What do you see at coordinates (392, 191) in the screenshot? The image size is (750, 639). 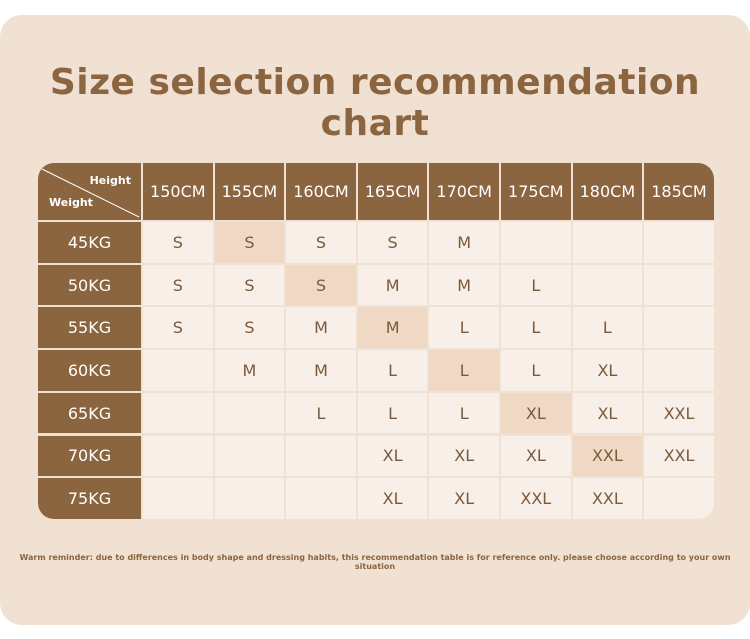 I see `column-header: 165CM` at bounding box center [392, 191].